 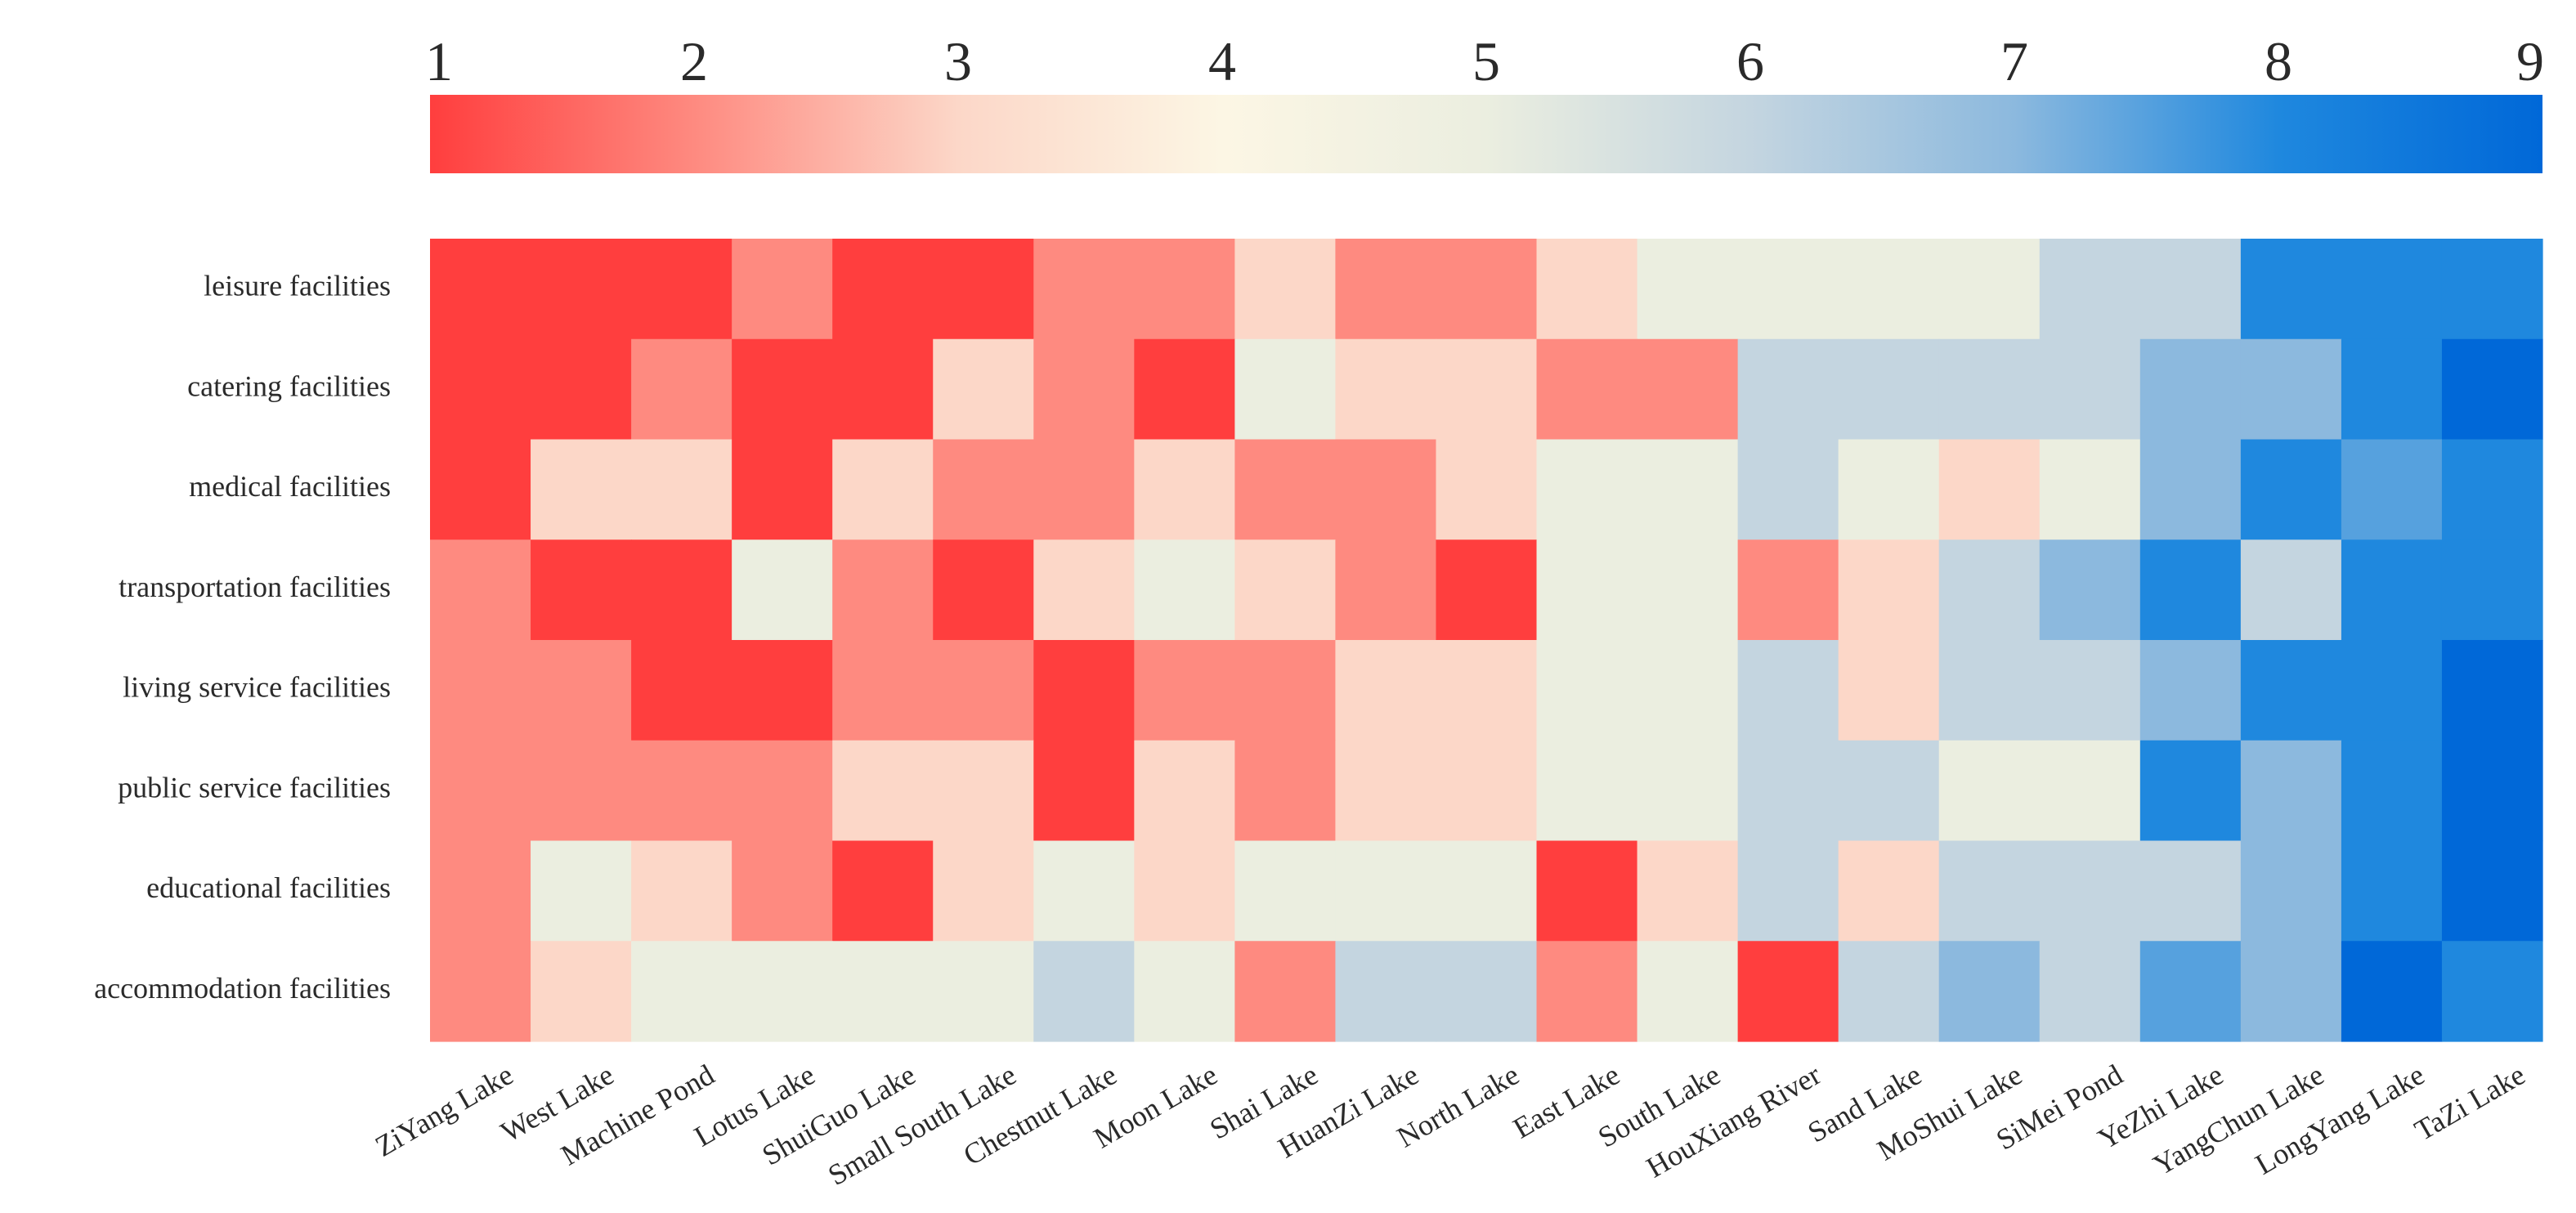 I want to click on column-label: YangChun Lake, so click(x=2239, y=1119).